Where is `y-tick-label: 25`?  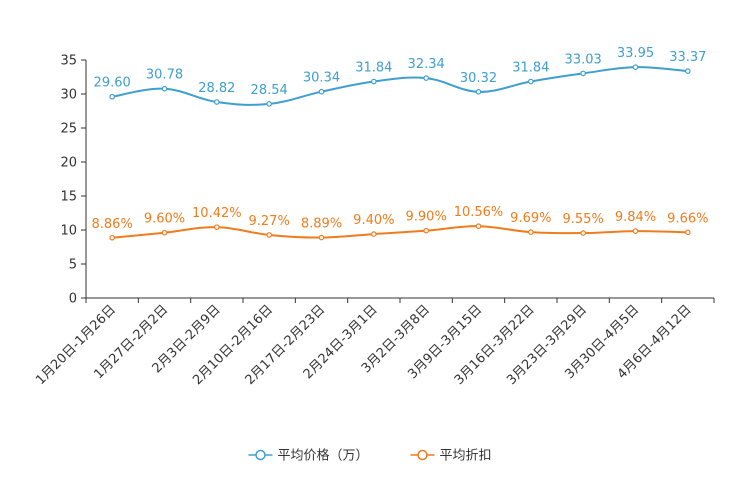 y-tick-label: 25 is located at coordinates (68, 129).